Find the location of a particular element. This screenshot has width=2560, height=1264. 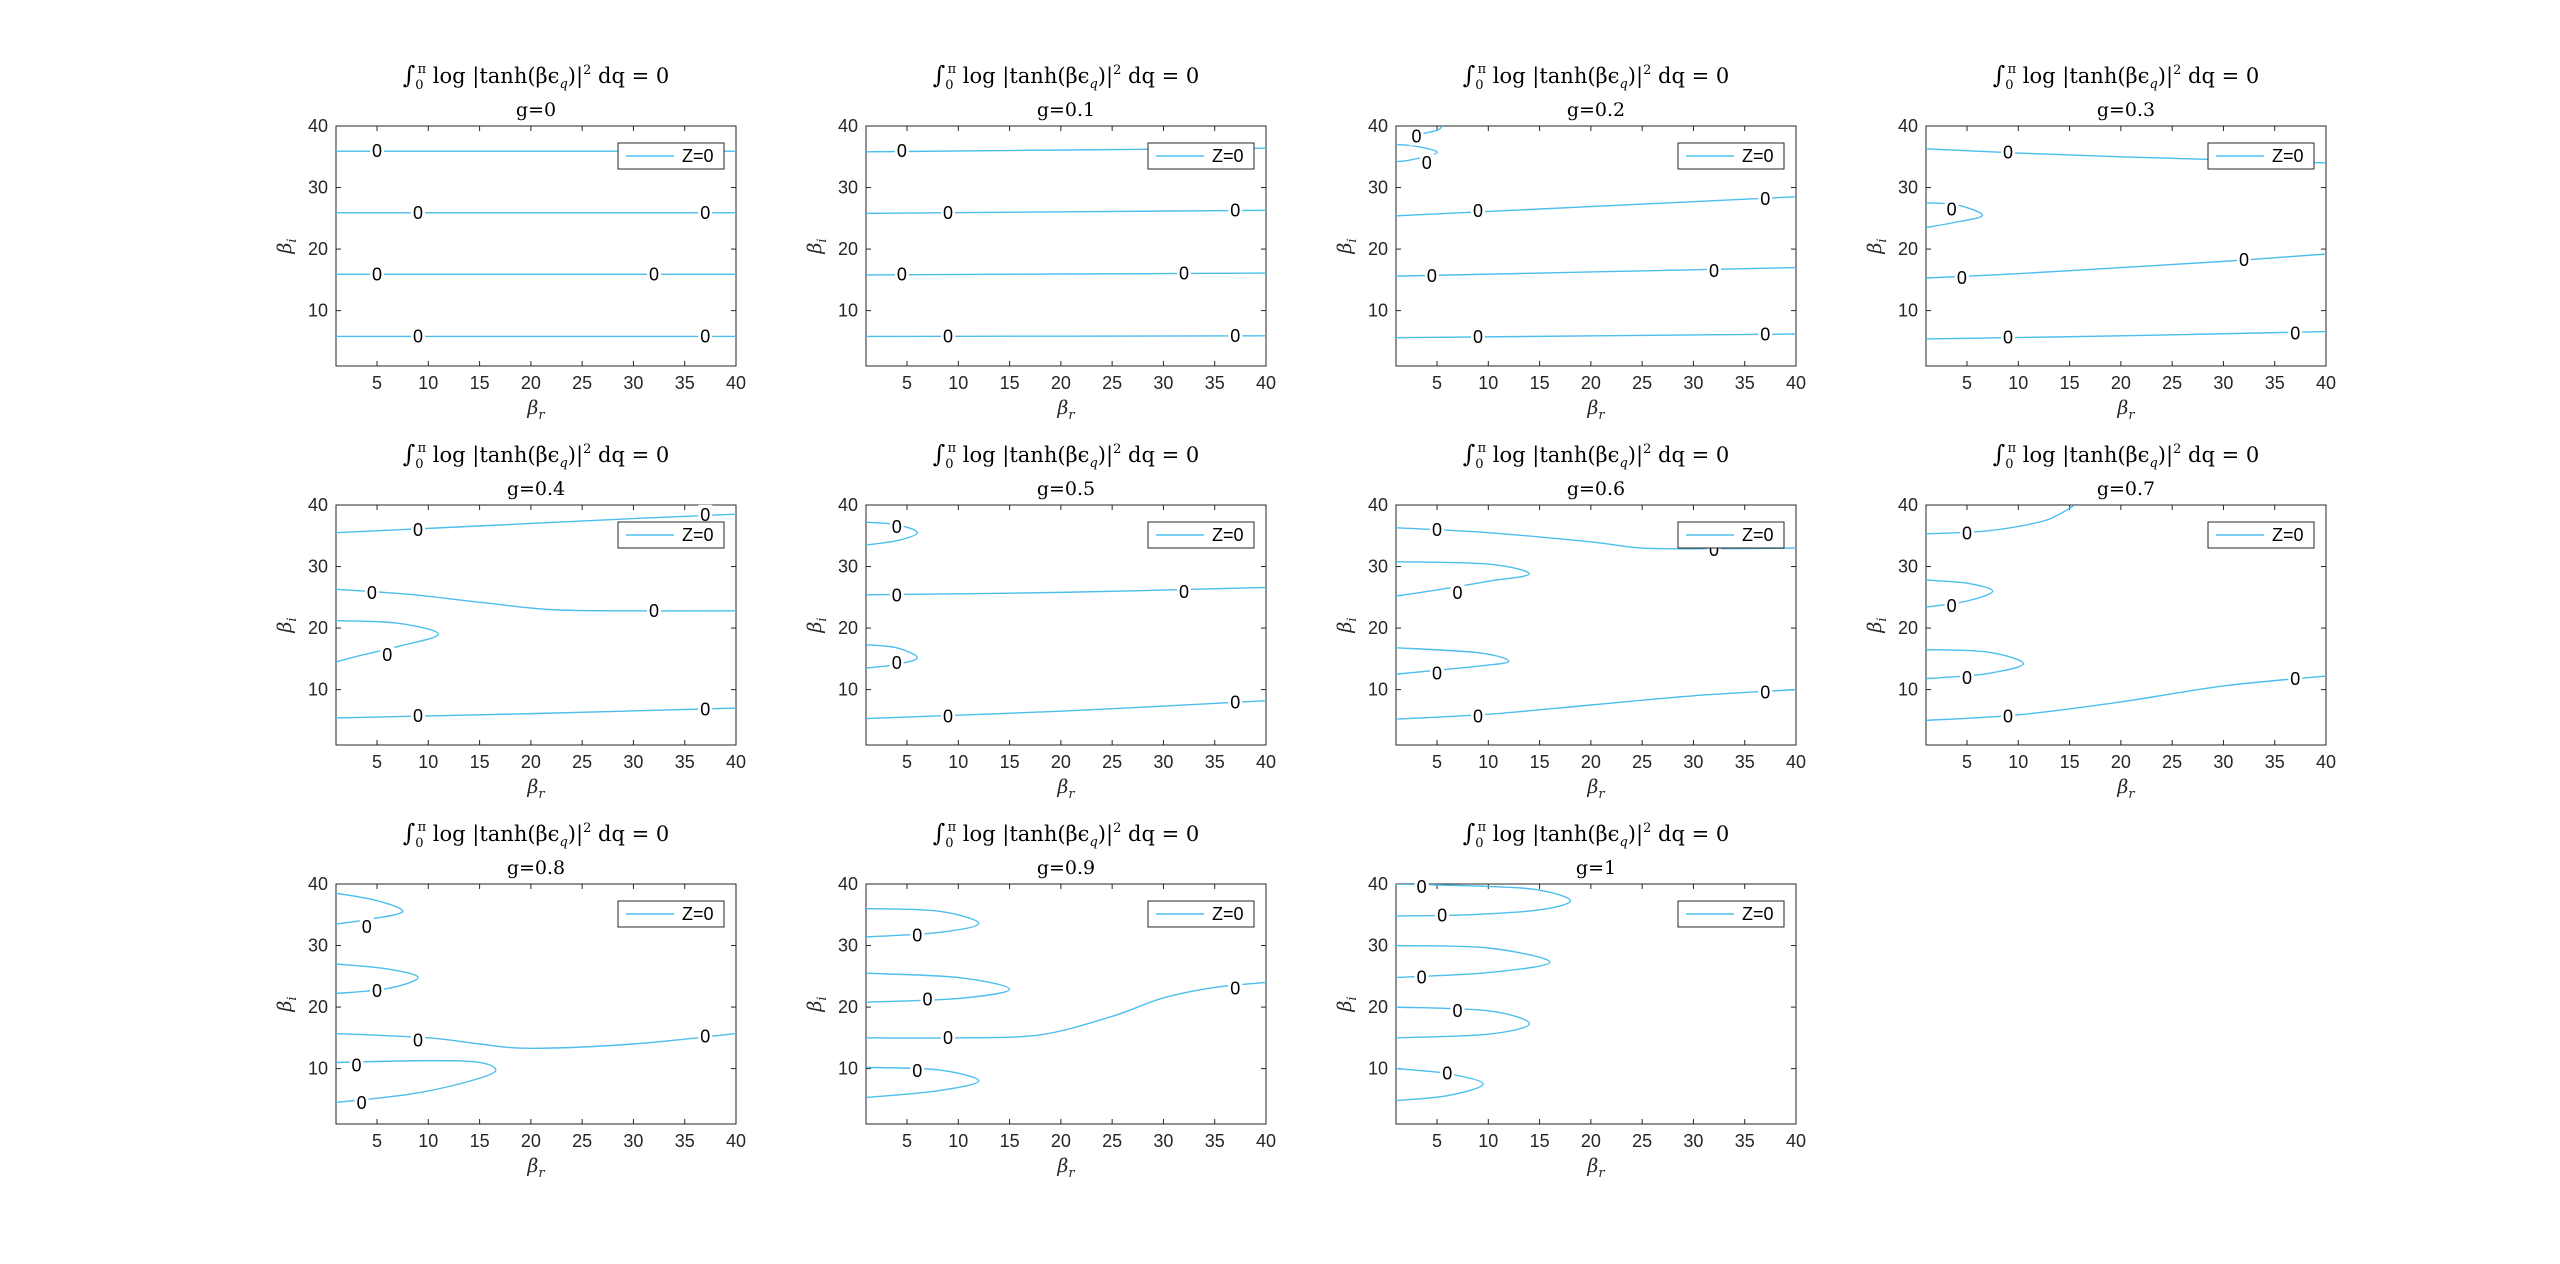

title-lower-limit: 0 is located at coordinates (1479, 843).